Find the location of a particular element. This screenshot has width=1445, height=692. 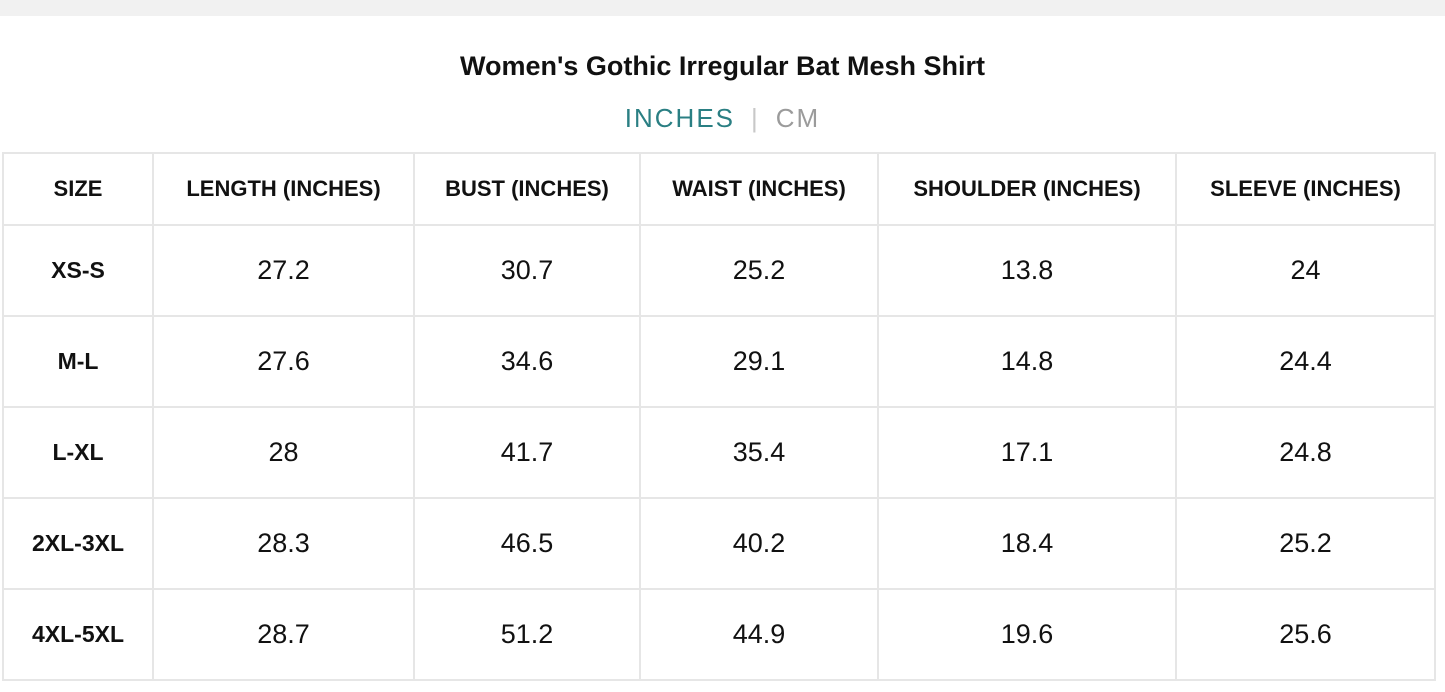

shoulder-cell: 14.8 is located at coordinates (1027, 361).